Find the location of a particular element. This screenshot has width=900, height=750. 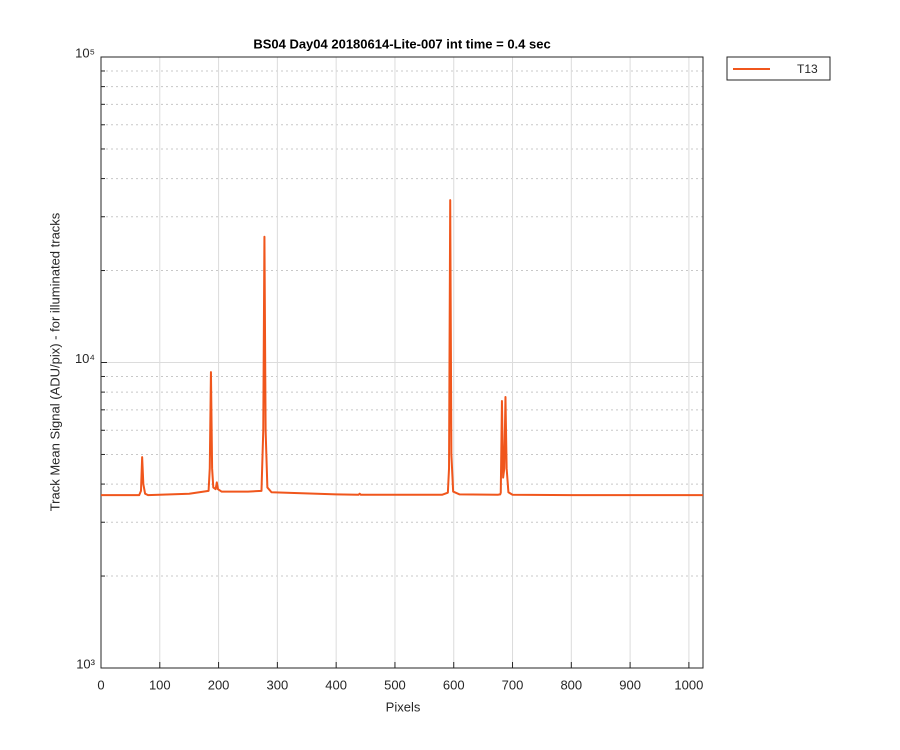

x-tick-label: 700 is located at coordinates (513, 684).